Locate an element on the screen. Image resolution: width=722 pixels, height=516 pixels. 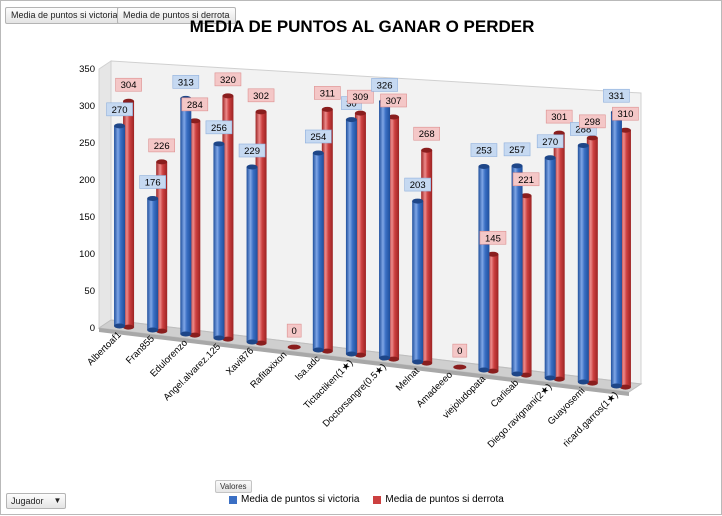
data-label-derrota: 304 is located at coordinates (129, 85).